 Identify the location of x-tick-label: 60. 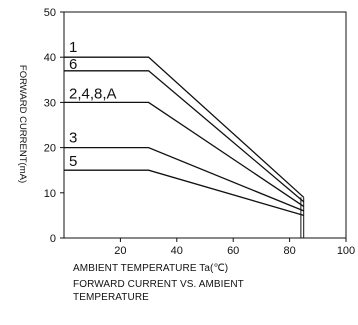
(233, 251).